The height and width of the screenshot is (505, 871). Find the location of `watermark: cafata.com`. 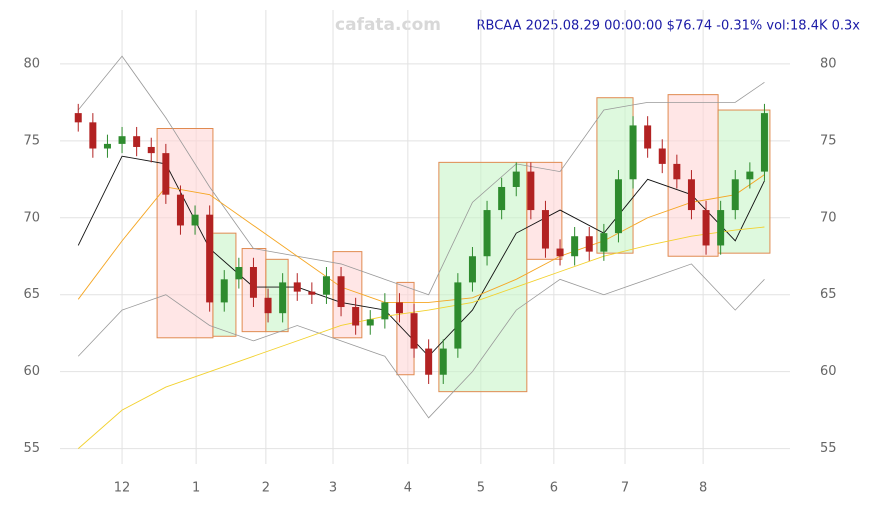

watermark: cafata.com is located at coordinates (388, 25).